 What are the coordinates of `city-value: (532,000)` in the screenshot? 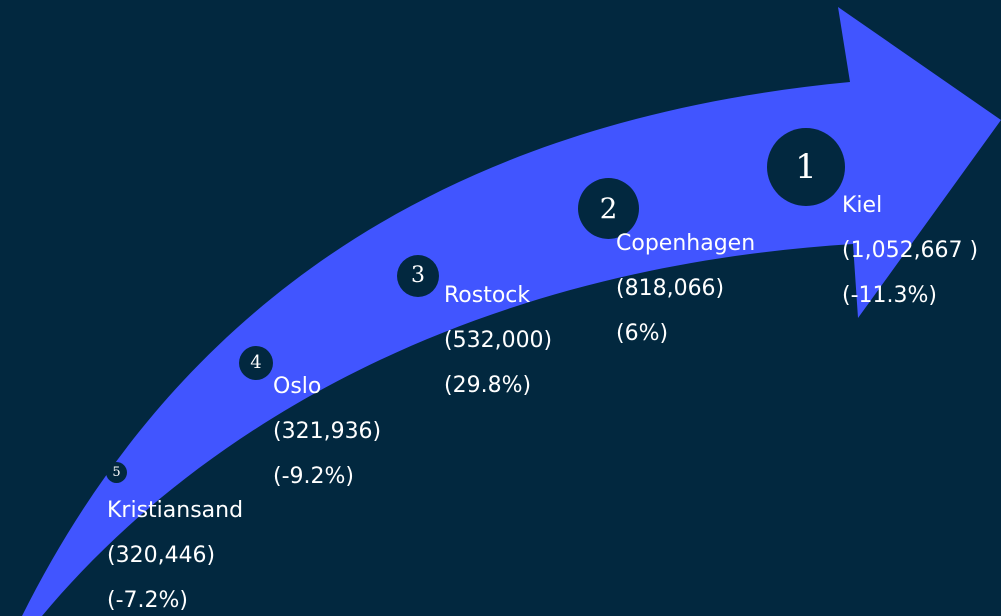 It's located at (498, 340).